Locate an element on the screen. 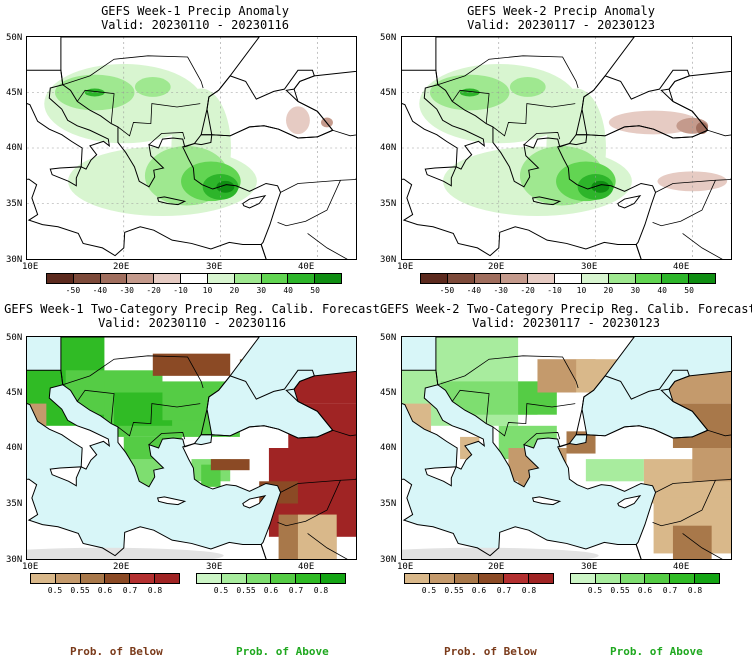 Image resolution: width=752 pixels, height=662 pixels. colorbar-label: 40 is located at coordinates (288, 290).